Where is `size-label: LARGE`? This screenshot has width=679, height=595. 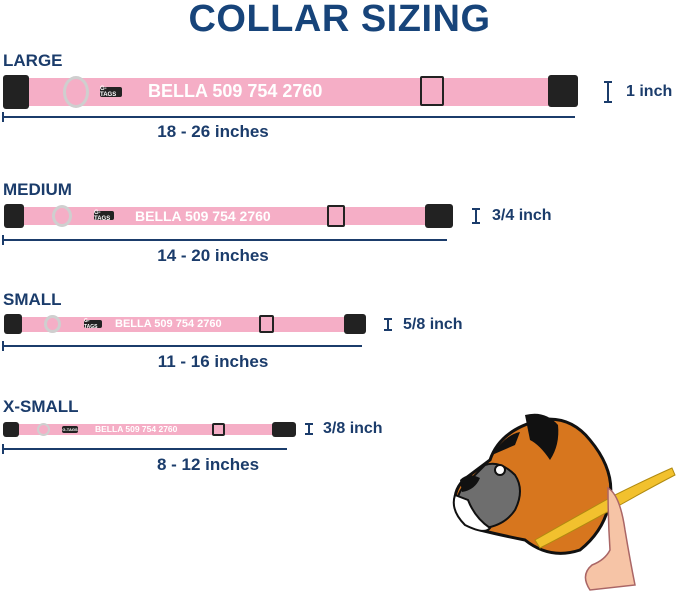
size-label: LARGE is located at coordinates (33, 60).